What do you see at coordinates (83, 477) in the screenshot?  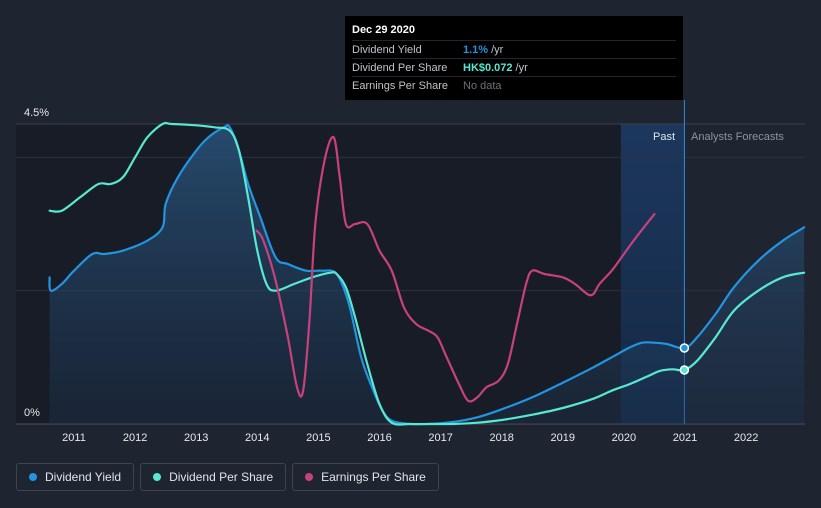 I see `legend-label: Dividend Yield` at bounding box center [83, 477].